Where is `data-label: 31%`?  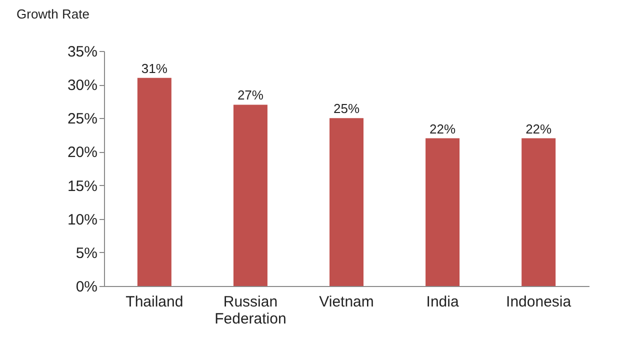 data-label: 31% is located at coordinates (154, 68).